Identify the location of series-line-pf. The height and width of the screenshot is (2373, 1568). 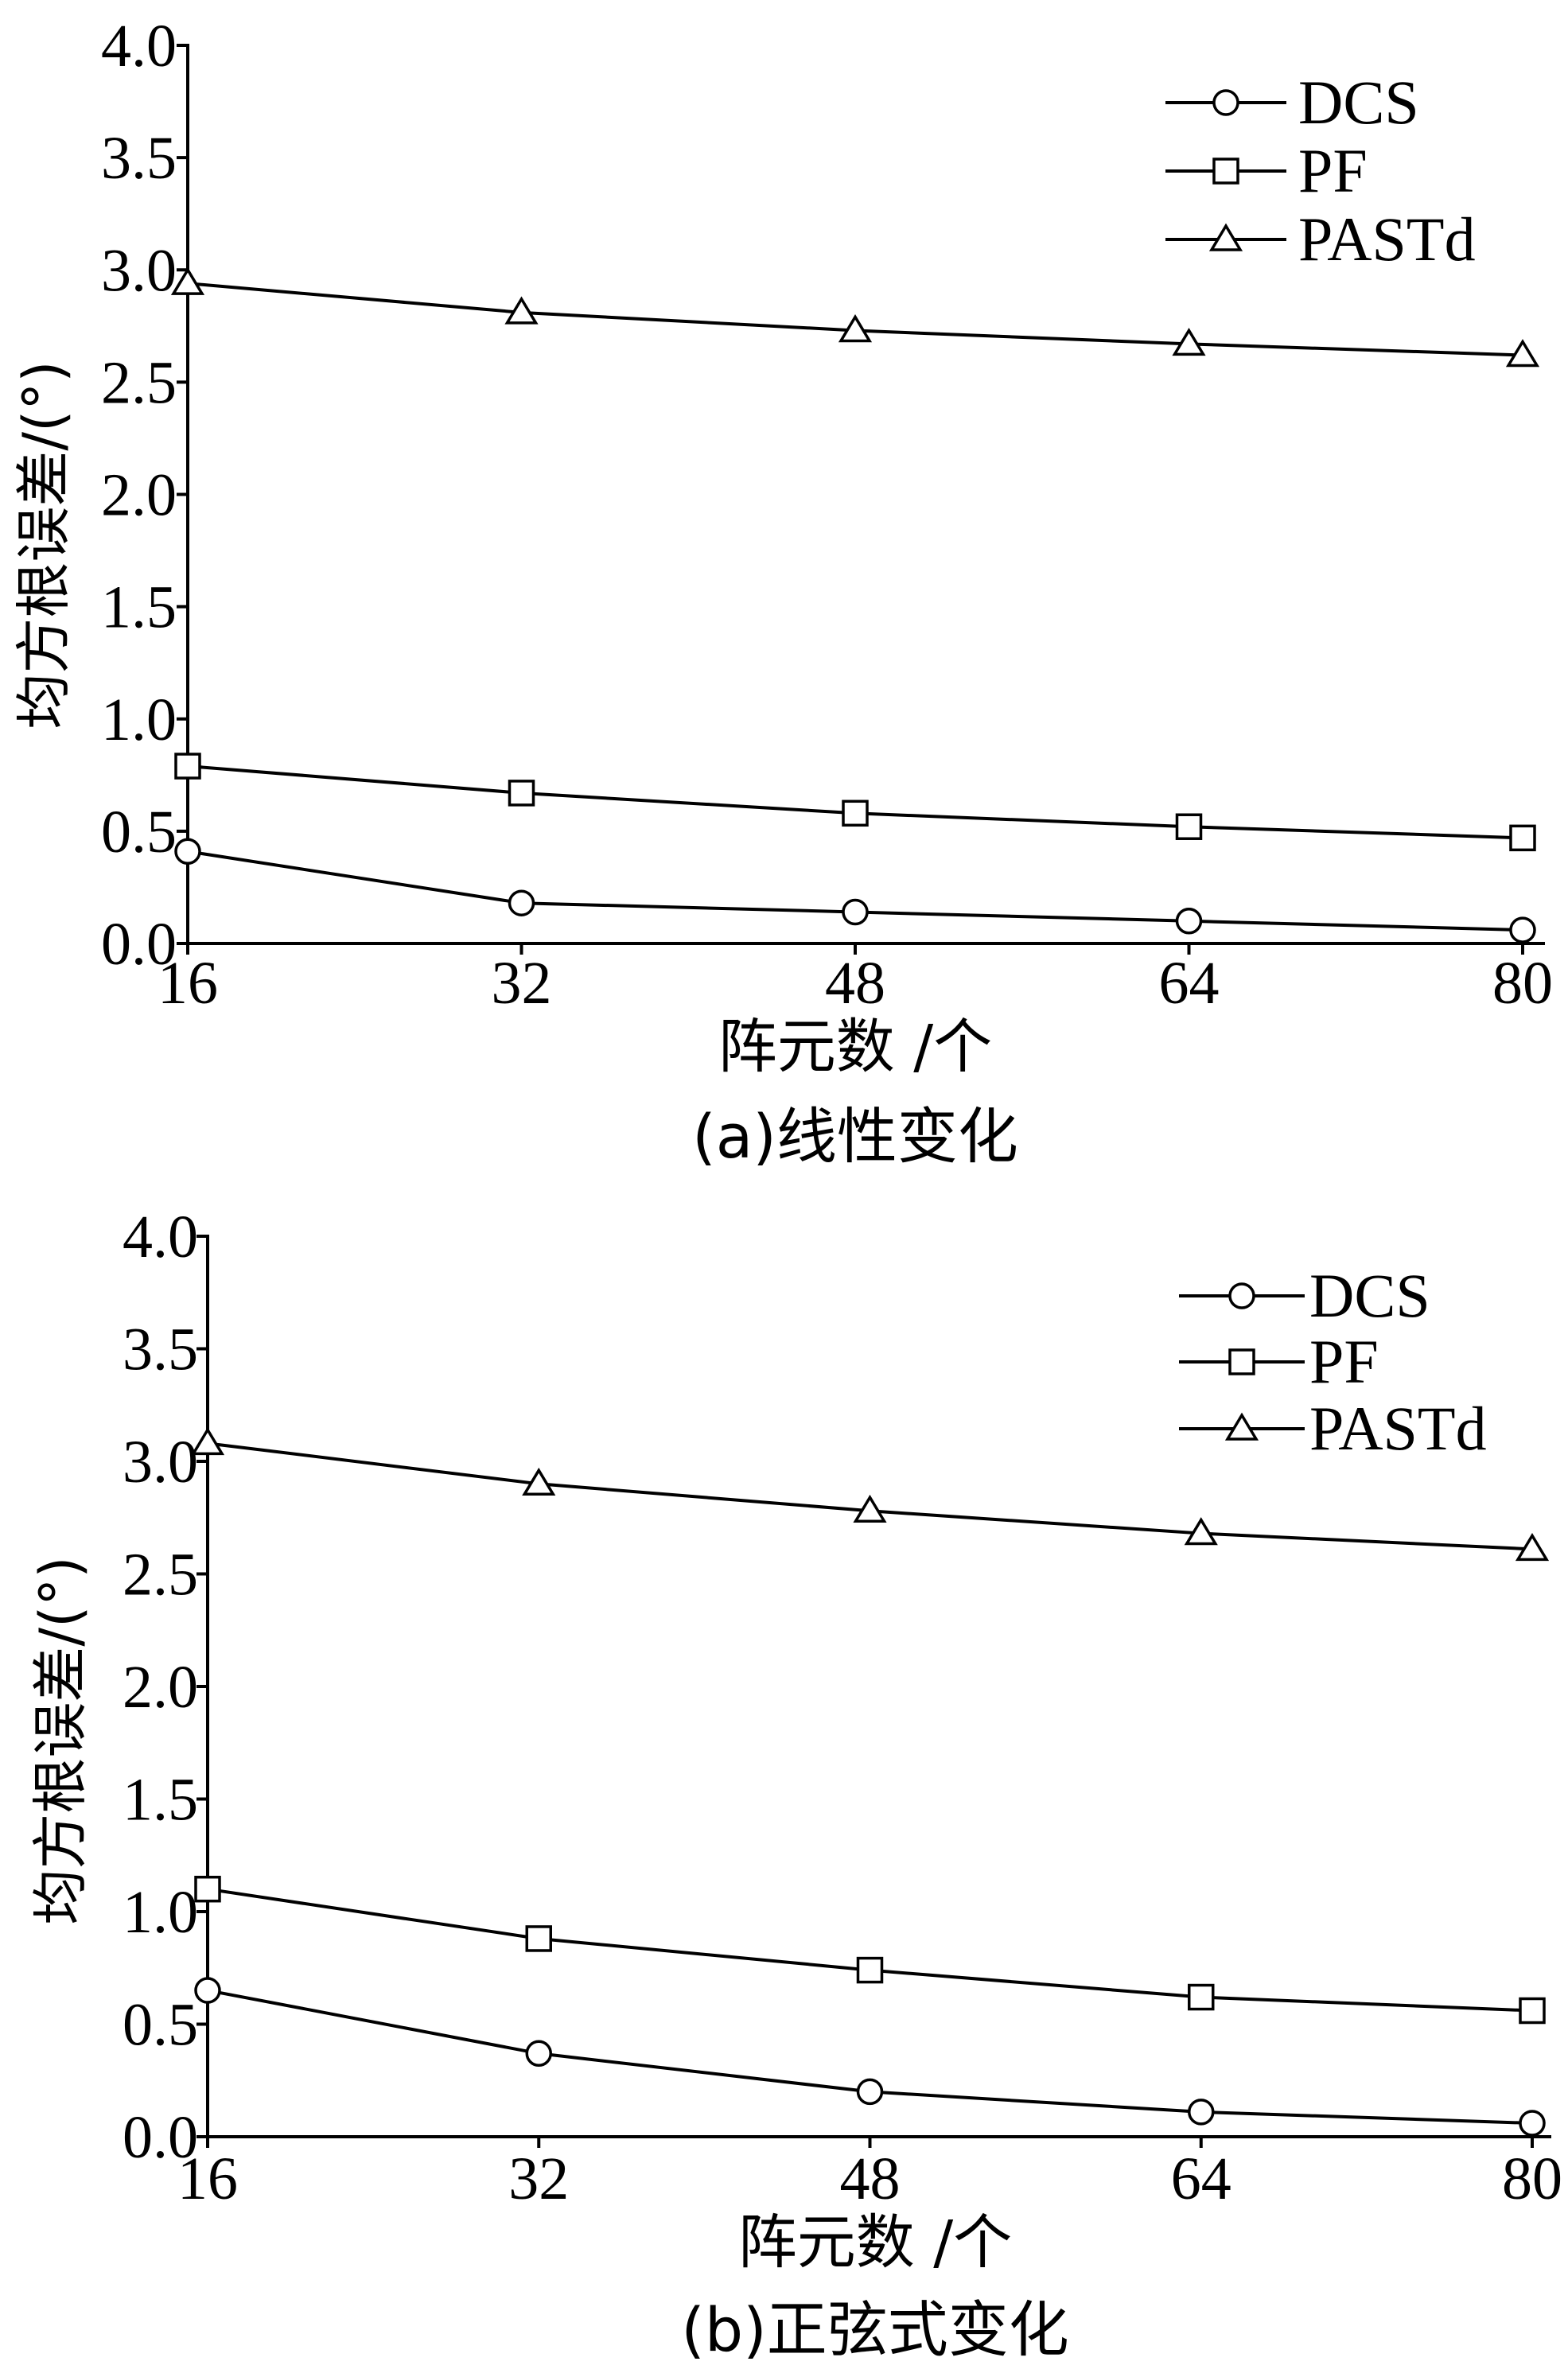
(870, 1950).